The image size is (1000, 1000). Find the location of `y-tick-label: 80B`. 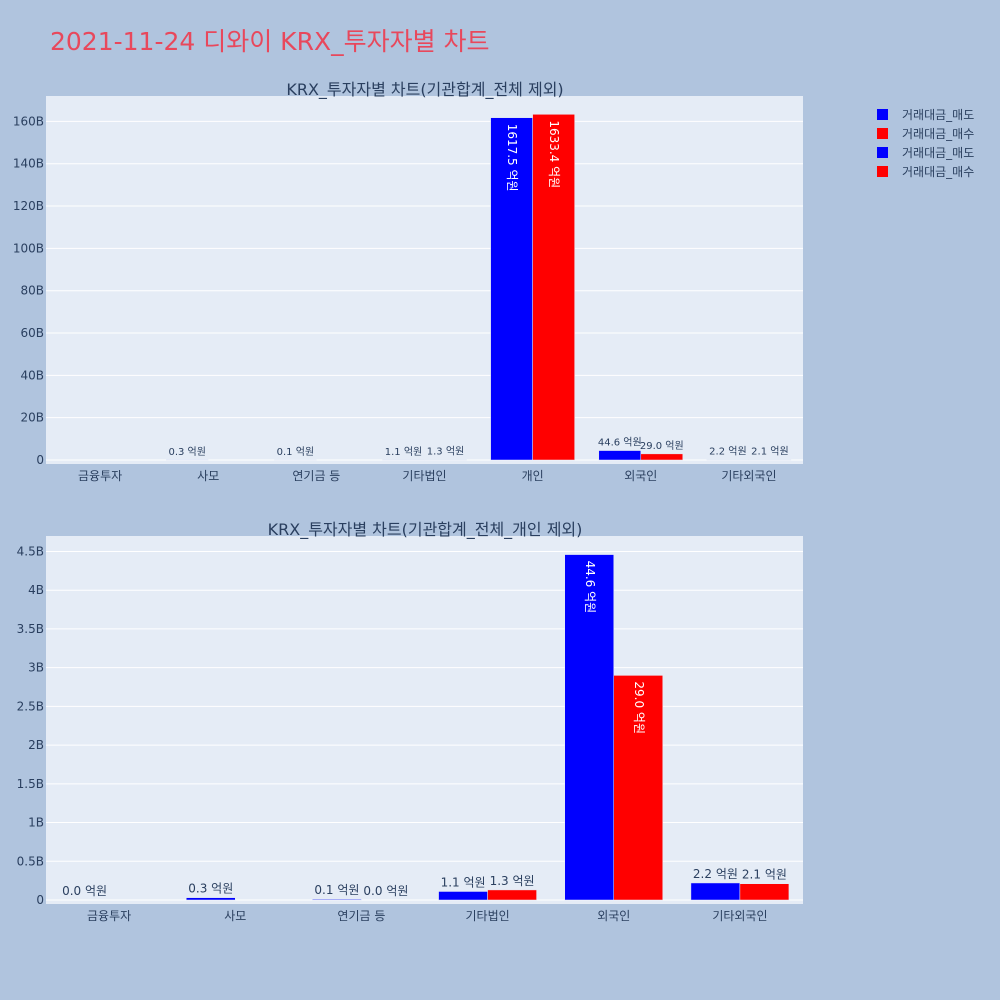

y-tick-label: 80B is located at coordinates (32, 291).